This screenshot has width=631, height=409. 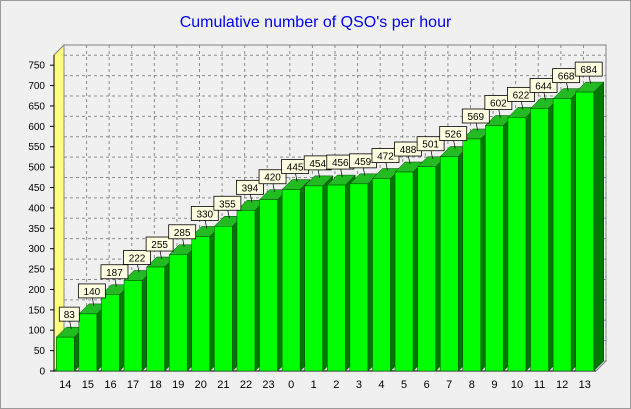 What do you see at coordinates (36, 86) in the screenshot?
I see `y-tick-label: 700` at bounding box center [36, 86].